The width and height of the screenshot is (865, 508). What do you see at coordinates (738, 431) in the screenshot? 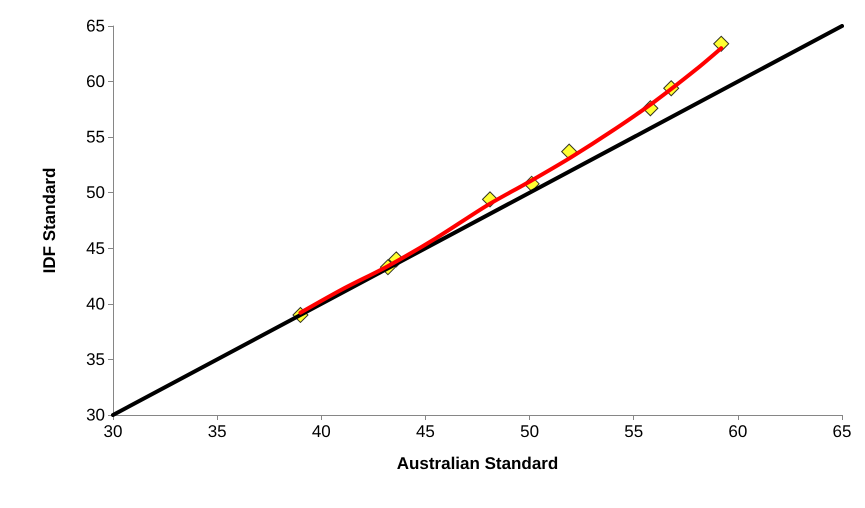
I see `x-tick-label: 60` at bounding box center [738, 431].